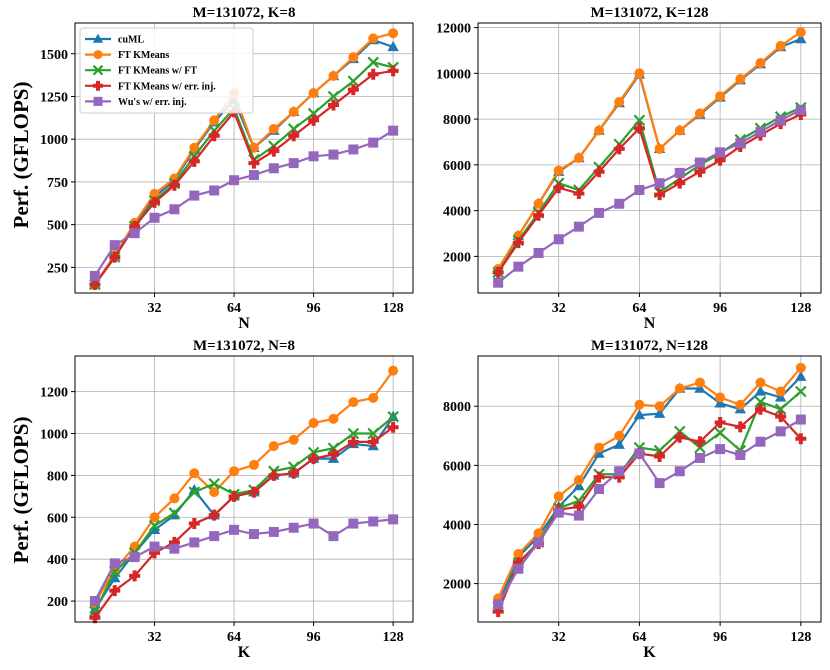 This screenshot has height=670, width=830. Describe the element at coordinates (453, 29) in the screenshot. I see `y-tick-label: 12000` at that location.